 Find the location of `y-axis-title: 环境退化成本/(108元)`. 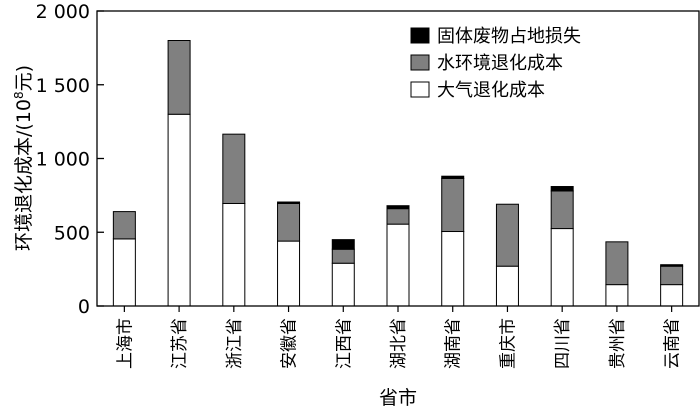

y-axis-title: 环境退化成本/(108元) is located at coordinates (23, 158).